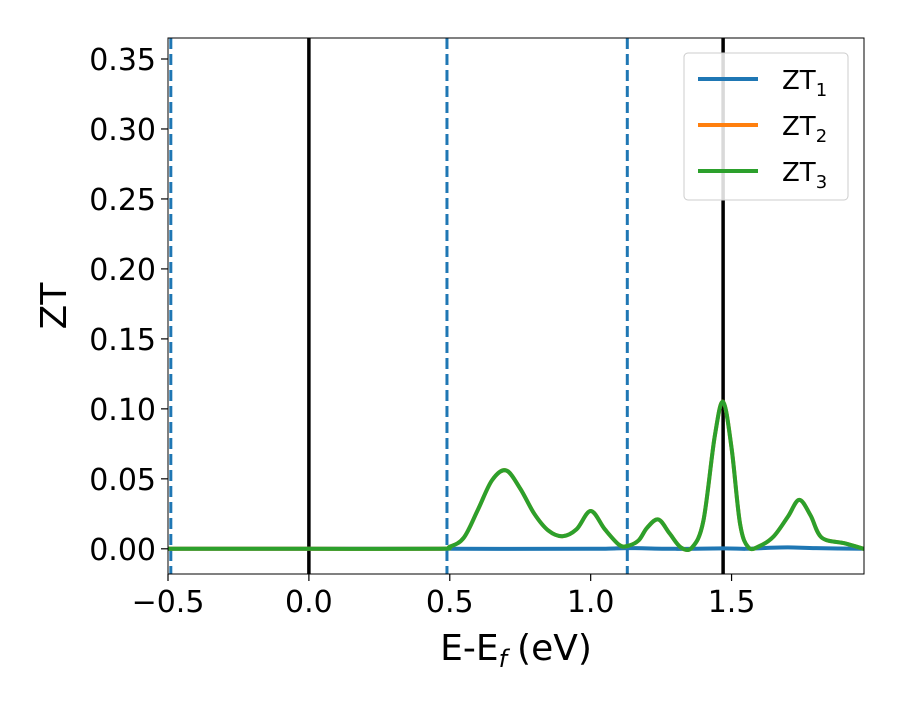 The image size is (900, 705). I want to click on x-axis-title: E-Ef (eV), so click(516, 650).